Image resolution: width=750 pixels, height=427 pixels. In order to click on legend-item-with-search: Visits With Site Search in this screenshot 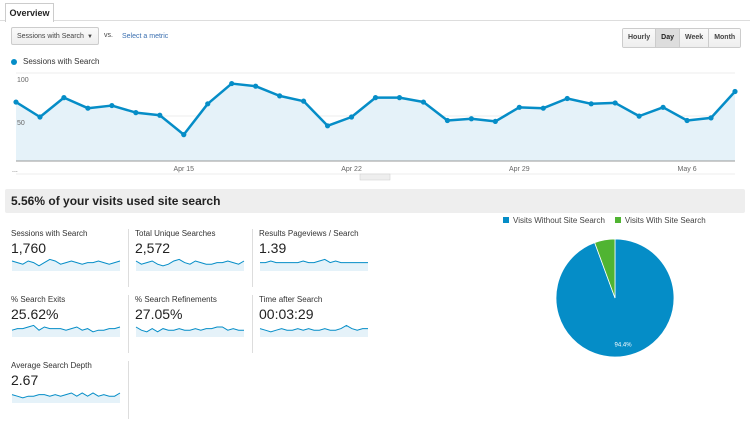, I will do `click(660, 220)`.